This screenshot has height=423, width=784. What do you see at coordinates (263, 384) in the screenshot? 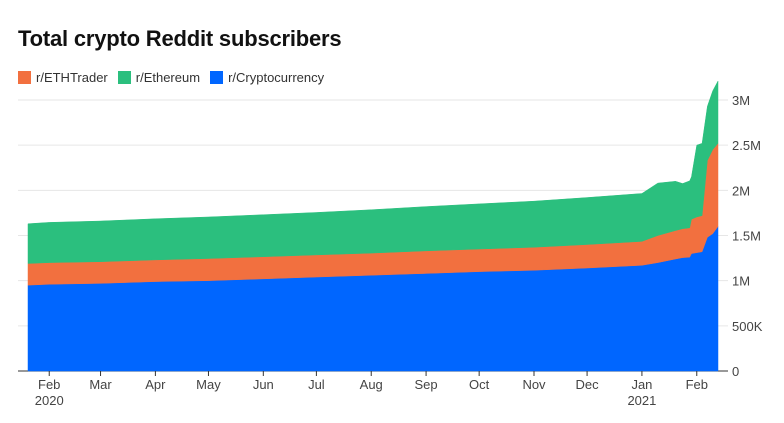
I see `x-tick-label-jun: Jun` at bounding box center [263, 384].